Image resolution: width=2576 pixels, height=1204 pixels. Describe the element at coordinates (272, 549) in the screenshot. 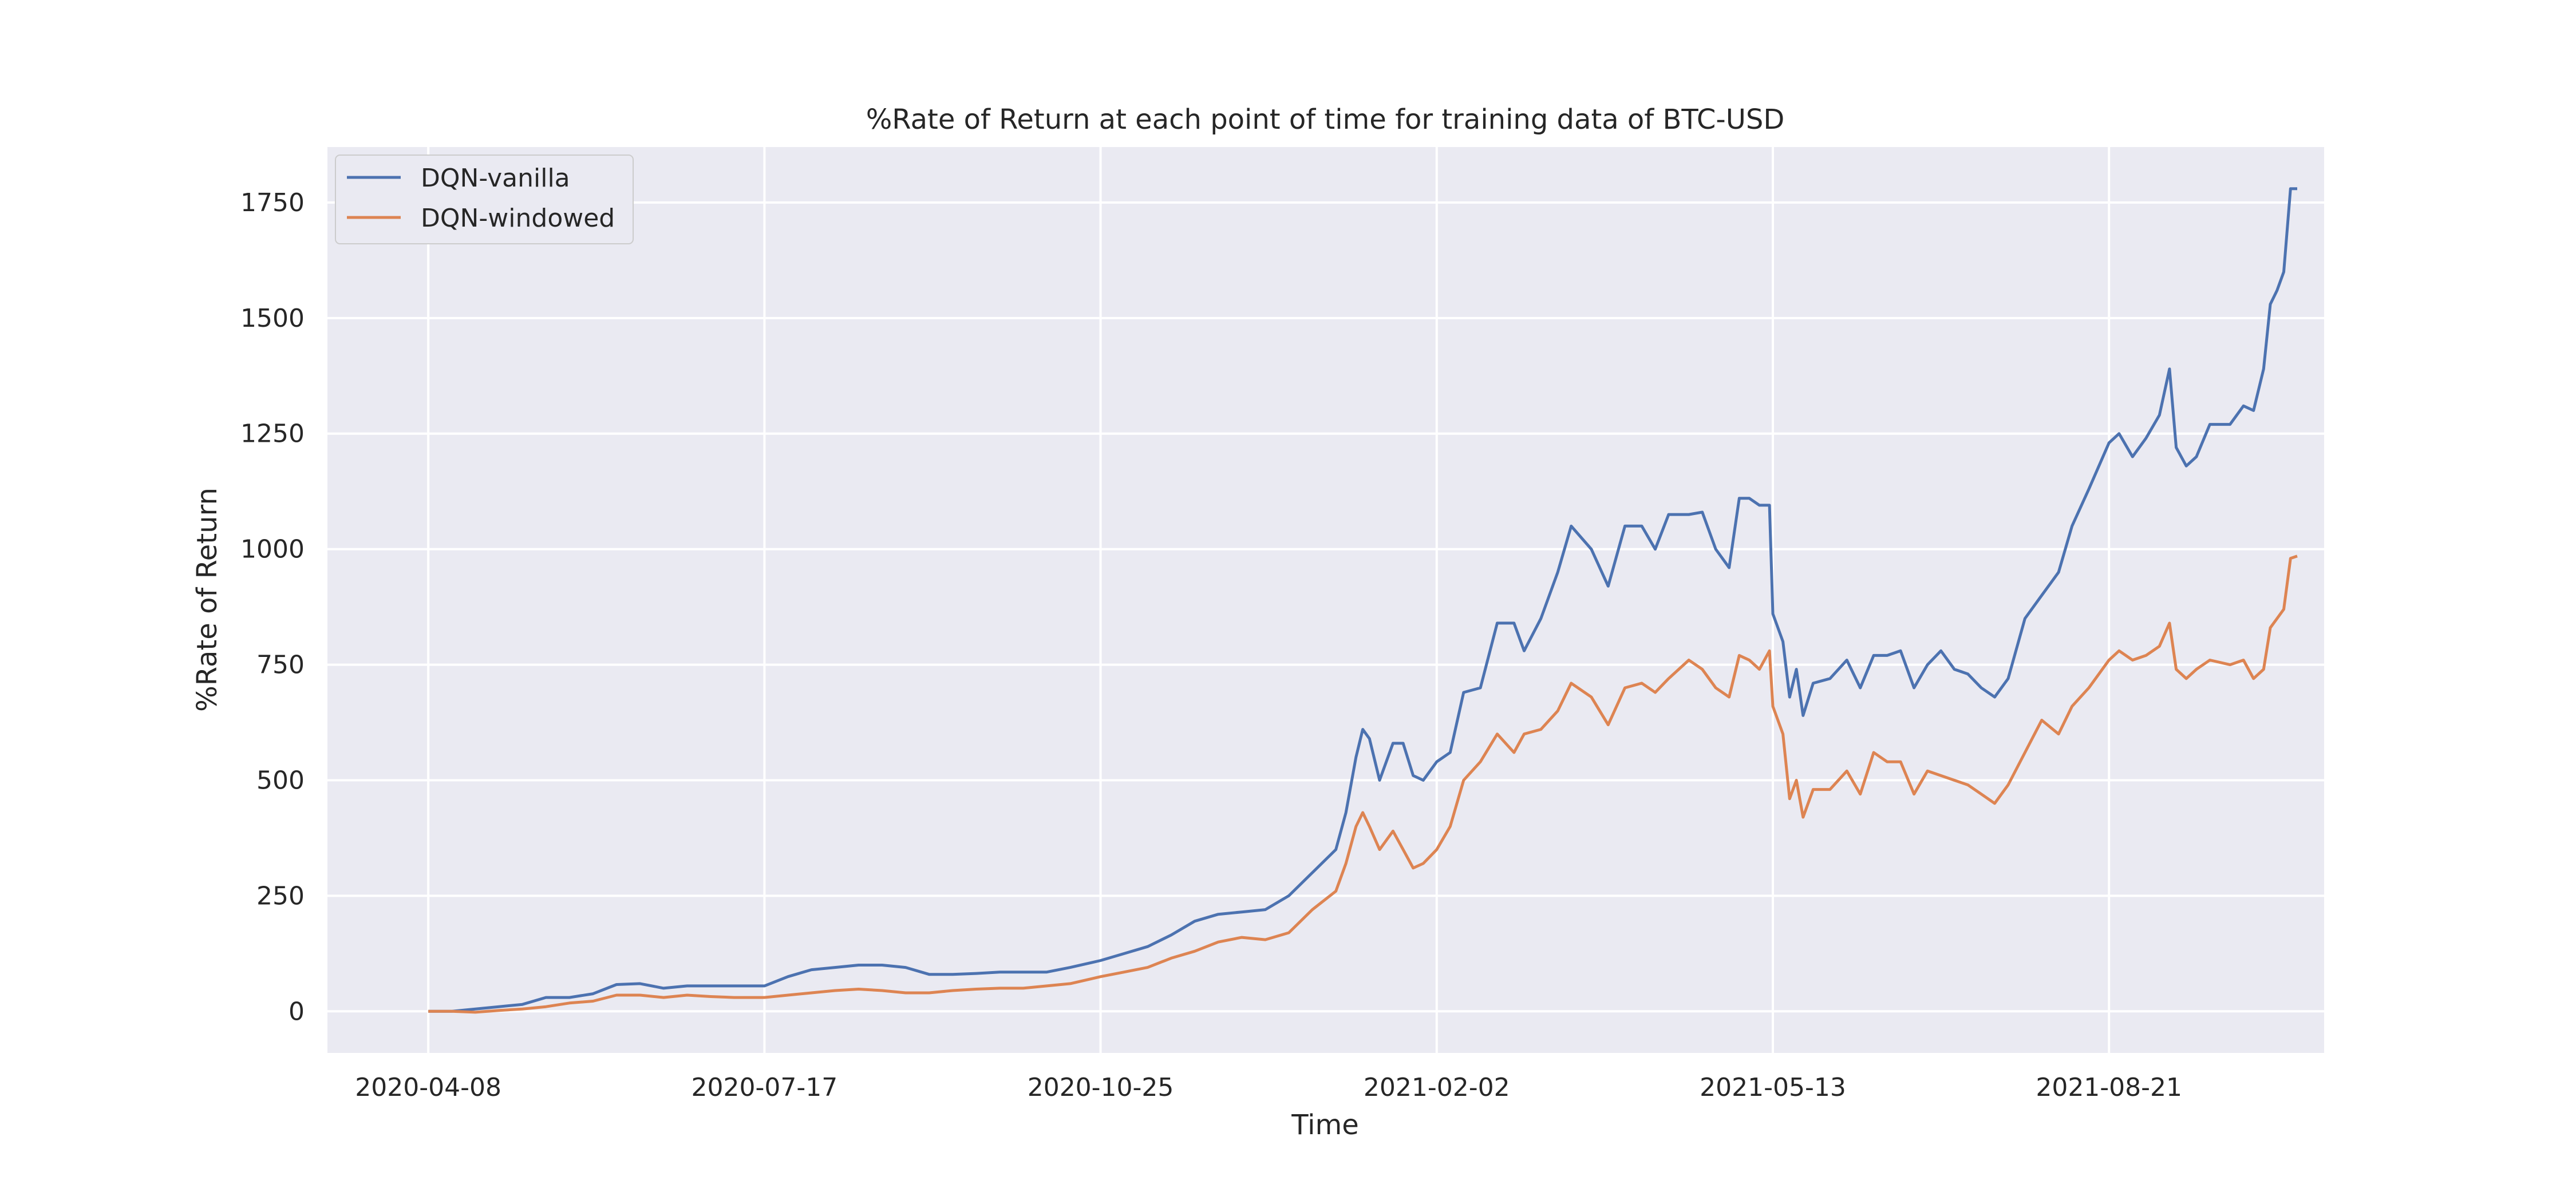

I see `y-tick-label: 1000` at that location.